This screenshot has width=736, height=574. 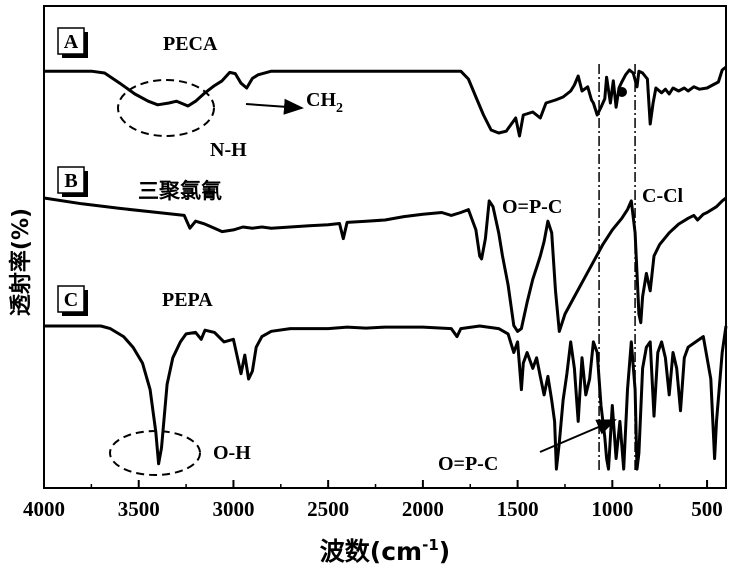 What do you see at coordinates (274, 106) in the screenshot?
I see `ch2-arrow` at bounding box center [274, 106].